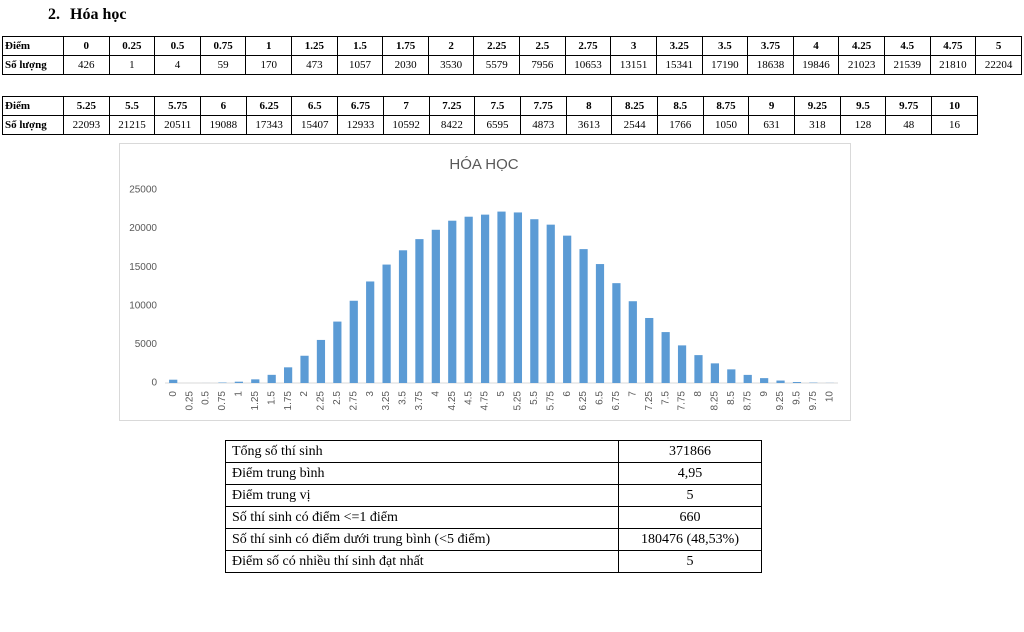  Describe the element at coordinates (269, 125) in the screenshot. I see `table-cell: 17343` at that location.